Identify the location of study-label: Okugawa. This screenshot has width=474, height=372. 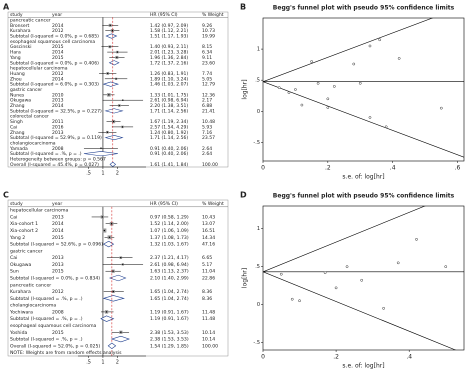
(21, 265).